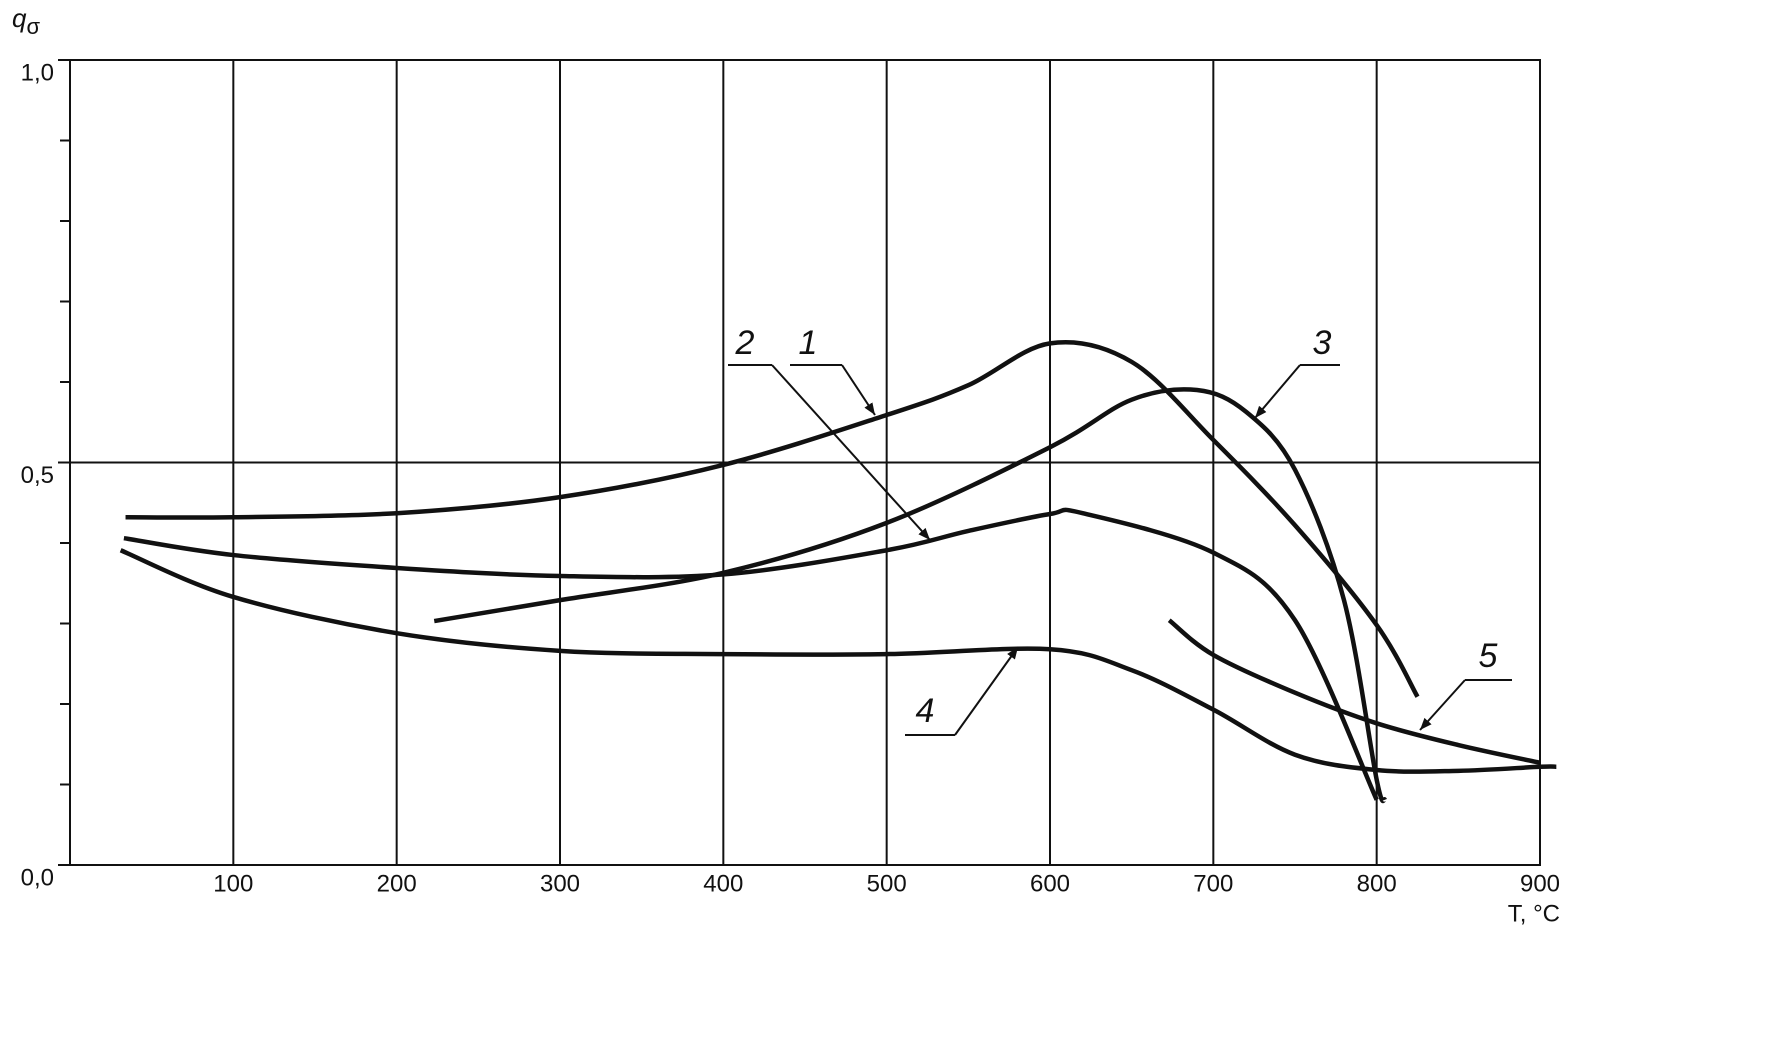  I want to click on x-tick-label: 800, so click(1377, 883).